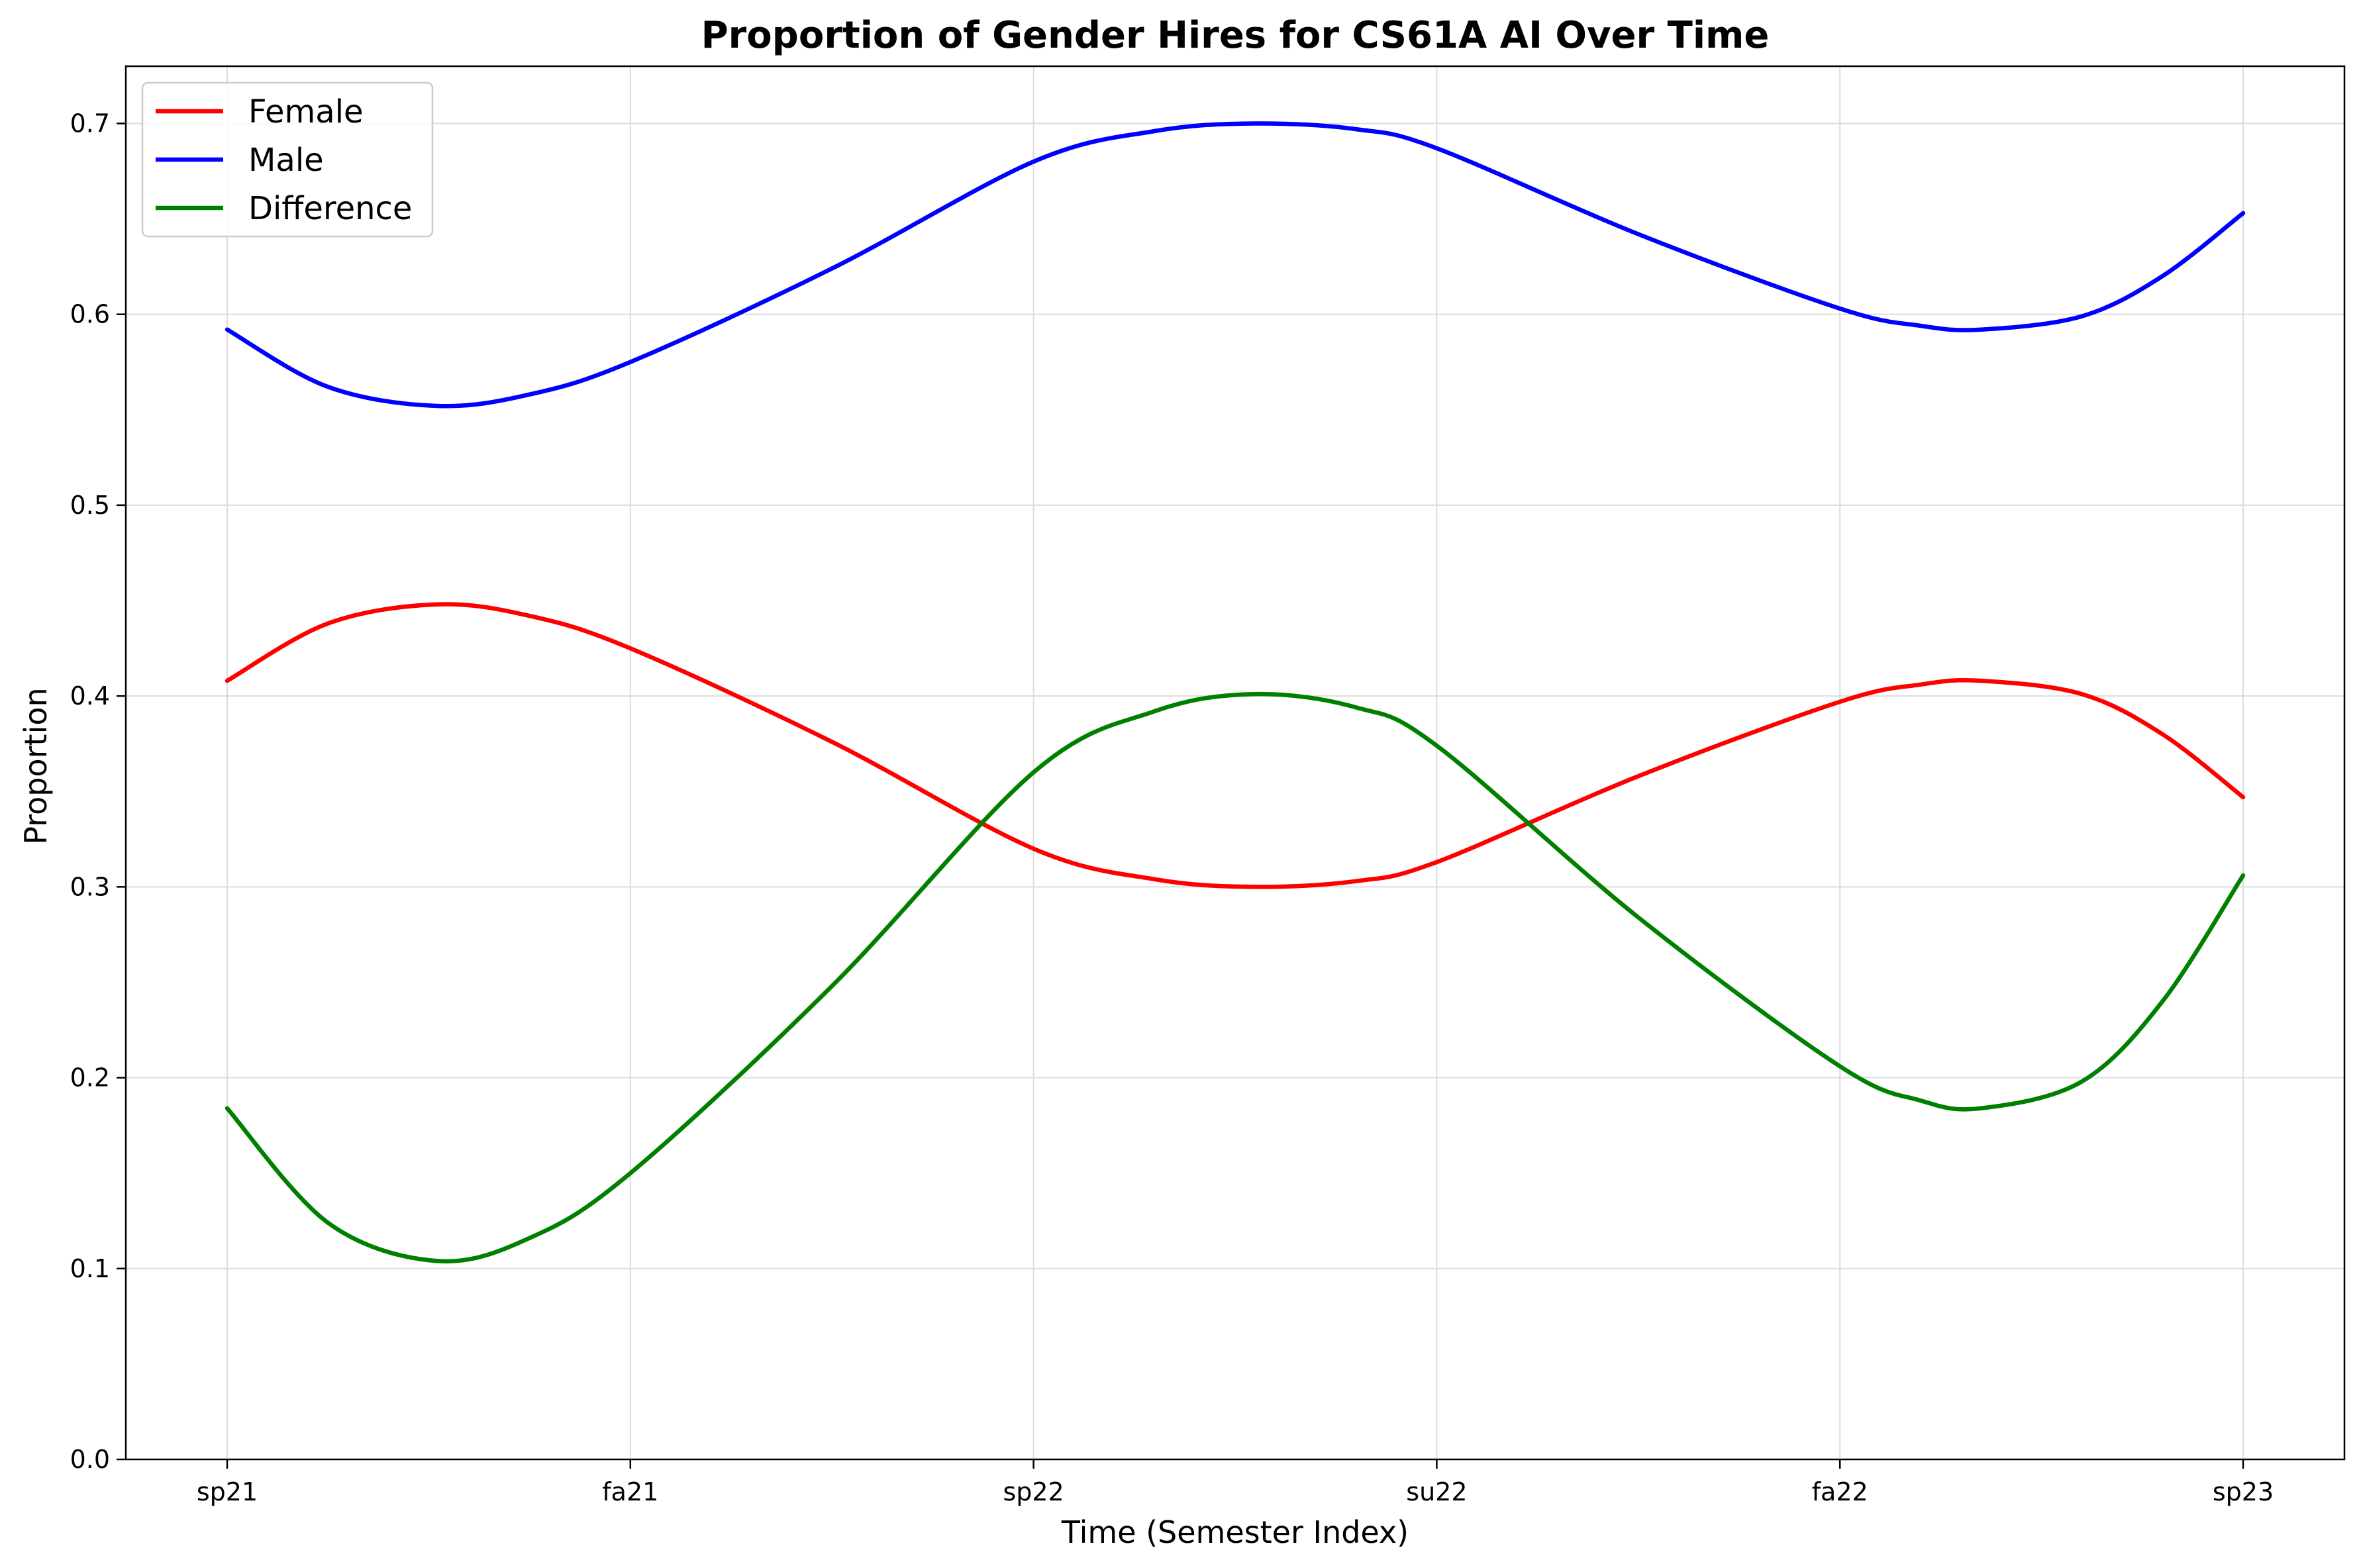 Image resolution: width=2363 pixels, height=1568 pixels. I want to click on y-tick-label: 0.5, so click(90, 505).